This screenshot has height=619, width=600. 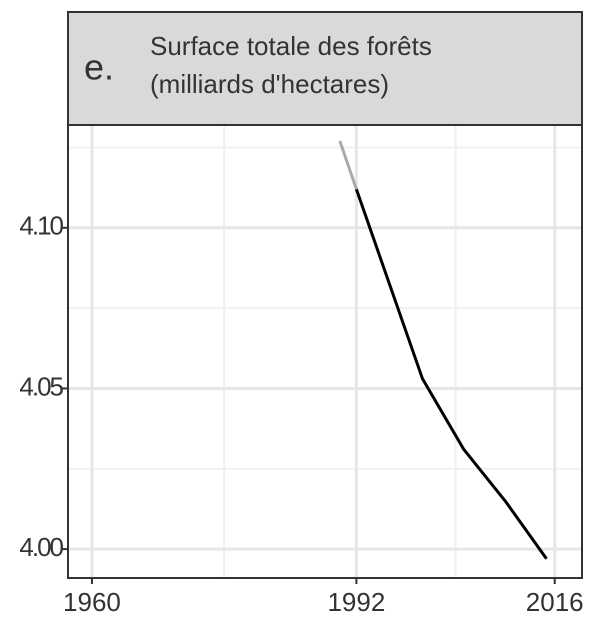 I want to click on y-tick-label: 4.00, so click(x=41, y=547).